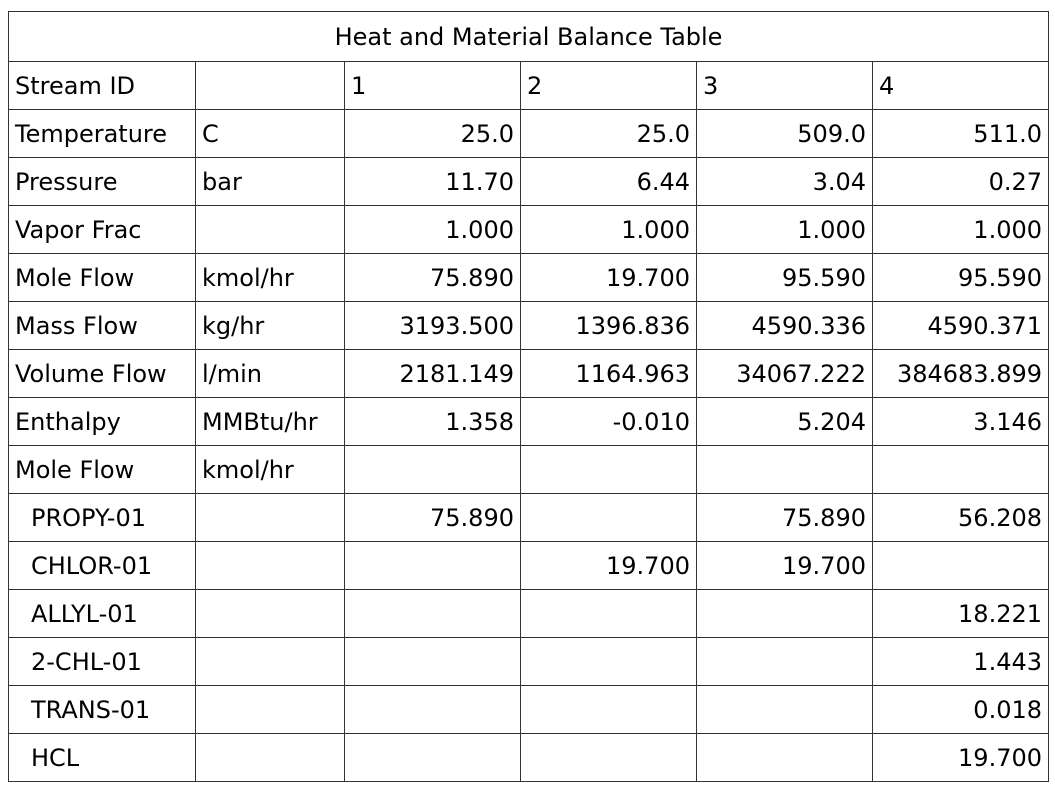 This screenshot has width=1055, height=810. I want to click on table-row: PROPY-01 75.890 75.890 56.208, so click(529, 517).